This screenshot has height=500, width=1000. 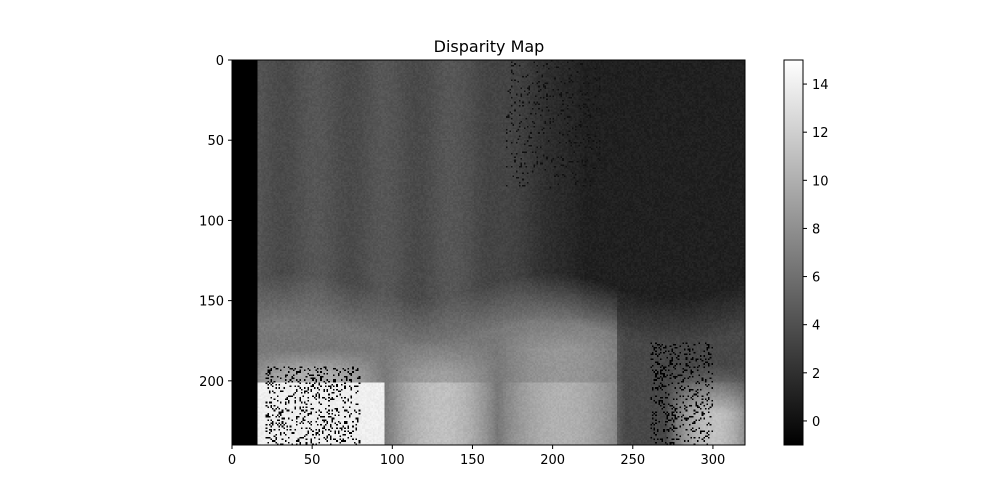 I want to click on x-tick-label: 100, so click(x=392, y=460).